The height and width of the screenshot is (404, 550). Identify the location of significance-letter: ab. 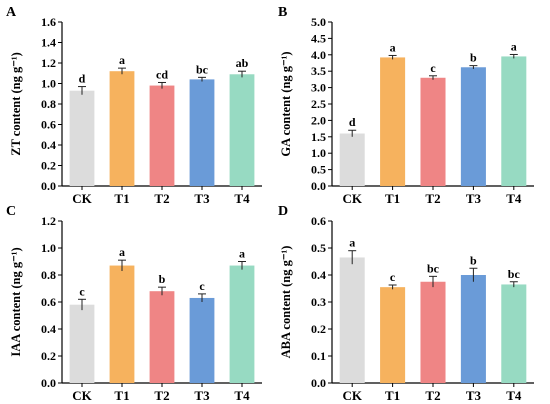
(242, 63).